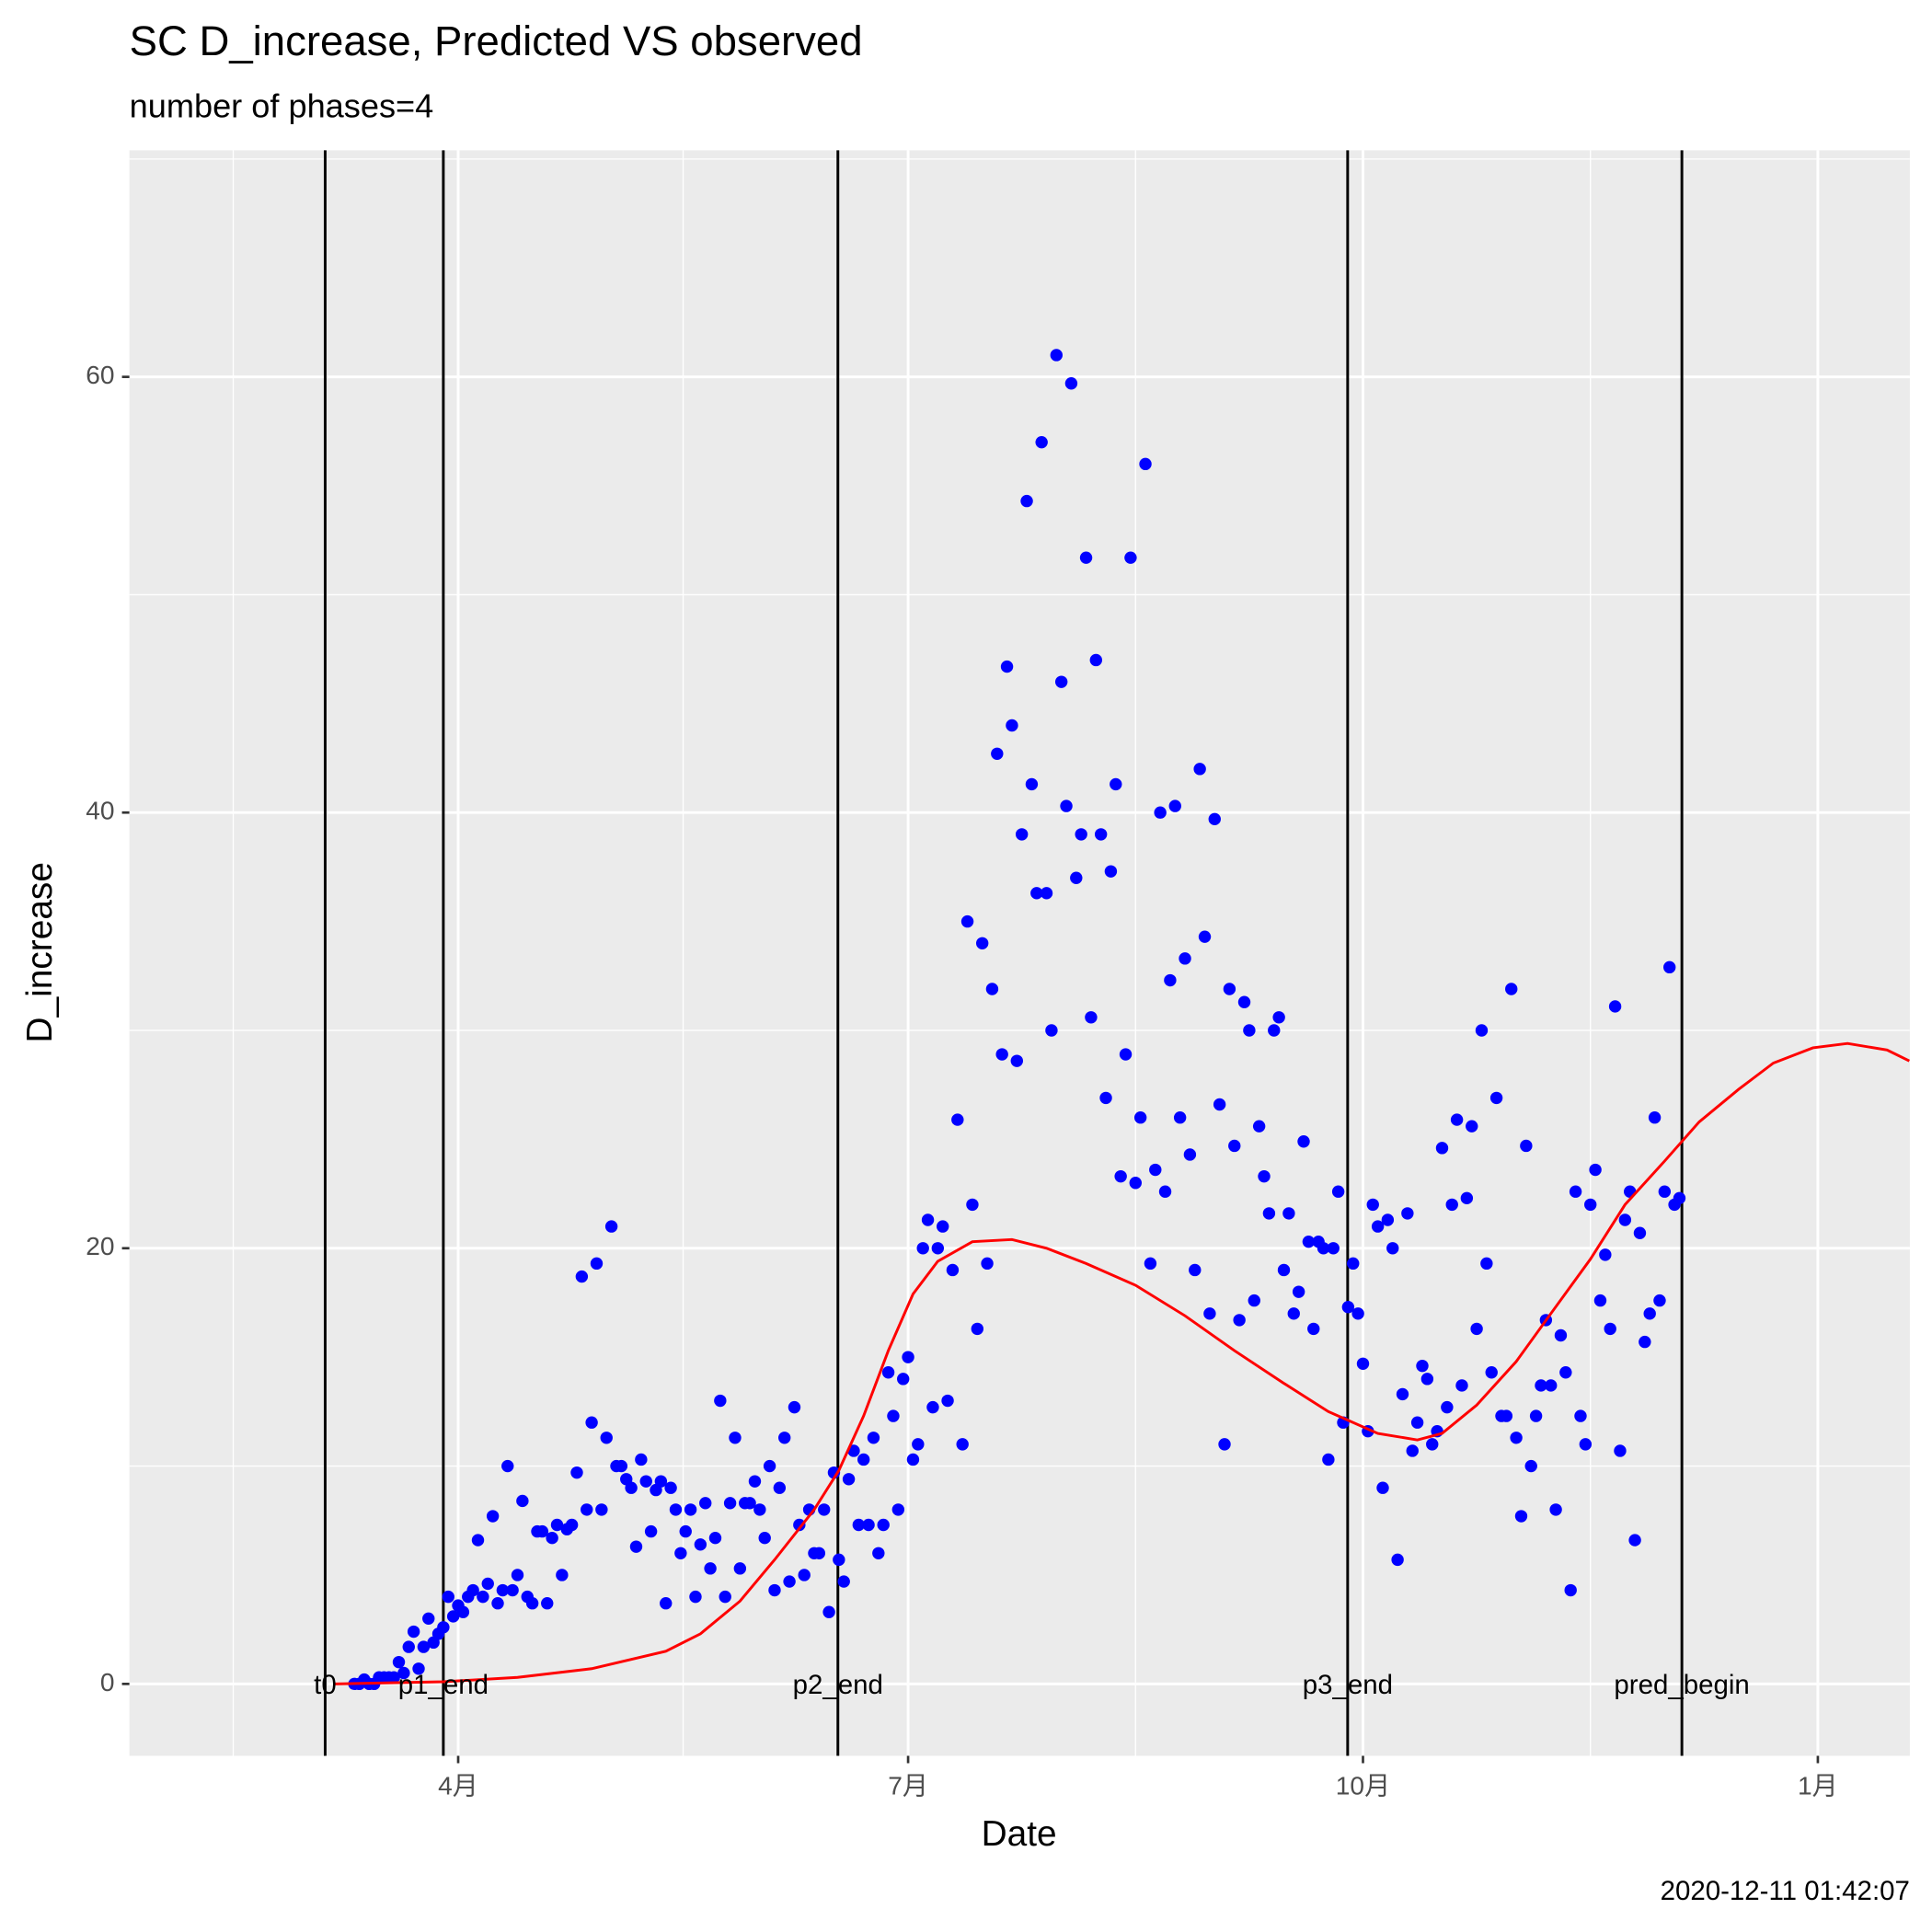 The height and width of the screenshot is (1932, 1932). What do you see at coordinates (1348, 1685) in the screenshot?
I see `phase-label: p3_end` at bounding box center [1348, 1685].